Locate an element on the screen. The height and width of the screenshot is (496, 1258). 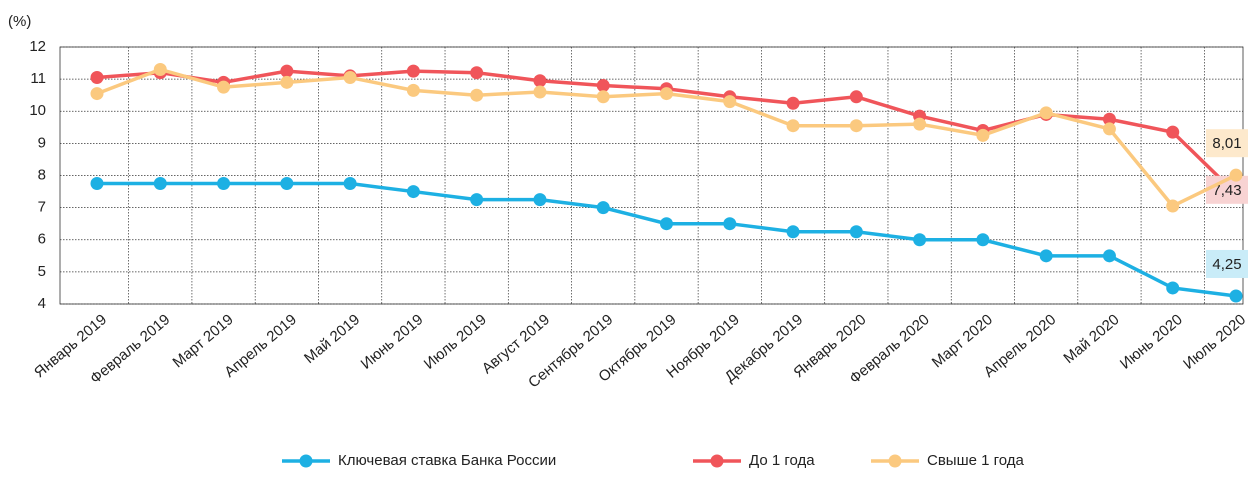
value-label: 8,01 is located at coordinates (1226, 143).